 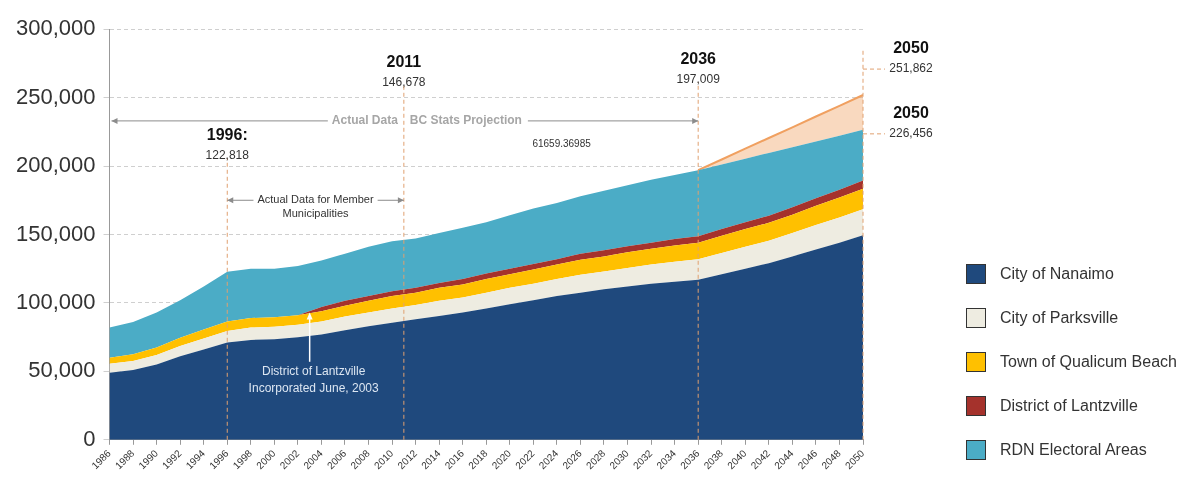 I want to click on legend-label: City of Nanaimo, so click(x=1057, y=274).